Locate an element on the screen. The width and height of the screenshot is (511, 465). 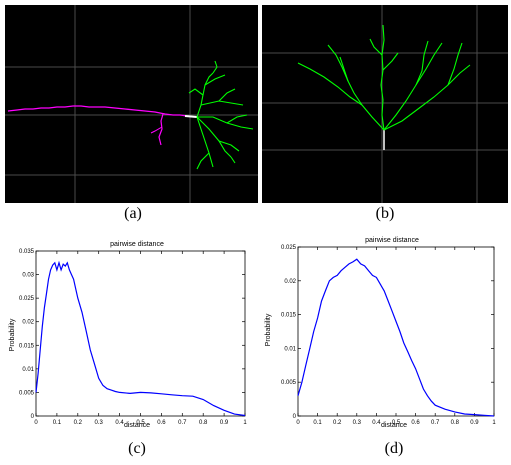
chart-d-plot-frame is located at coordinates (396, 331).